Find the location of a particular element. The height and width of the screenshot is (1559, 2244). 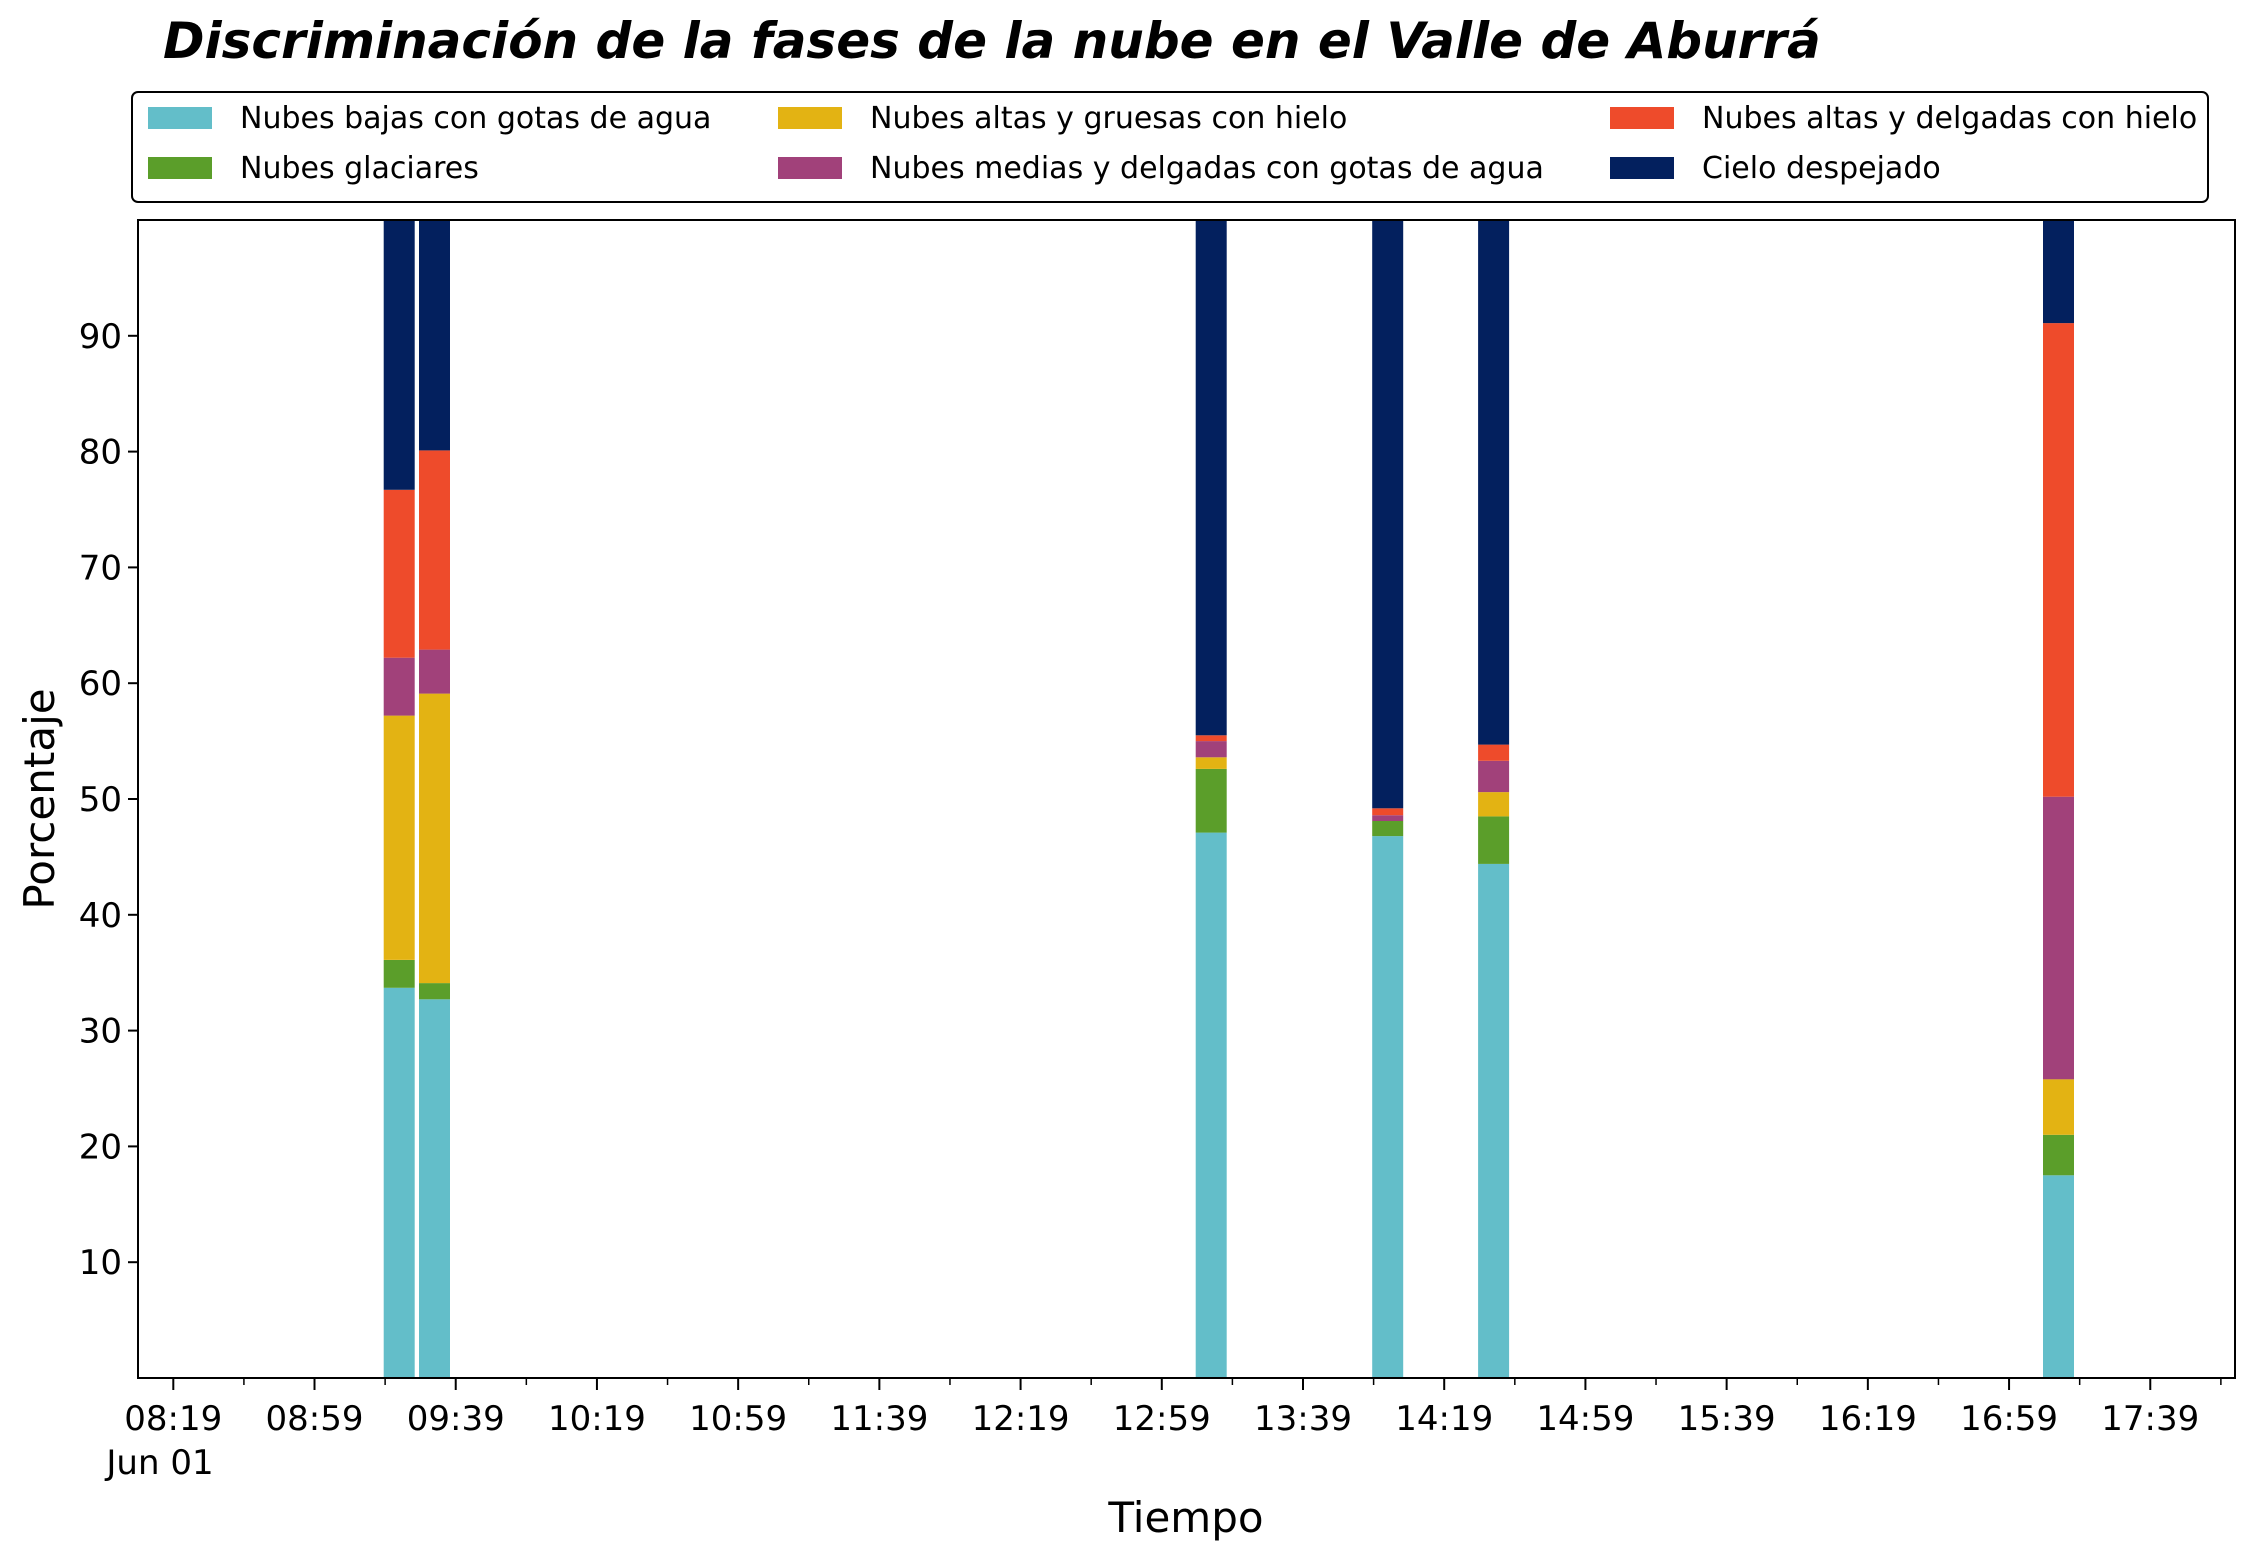

legend-frame is located at coordinates (1170, 147).